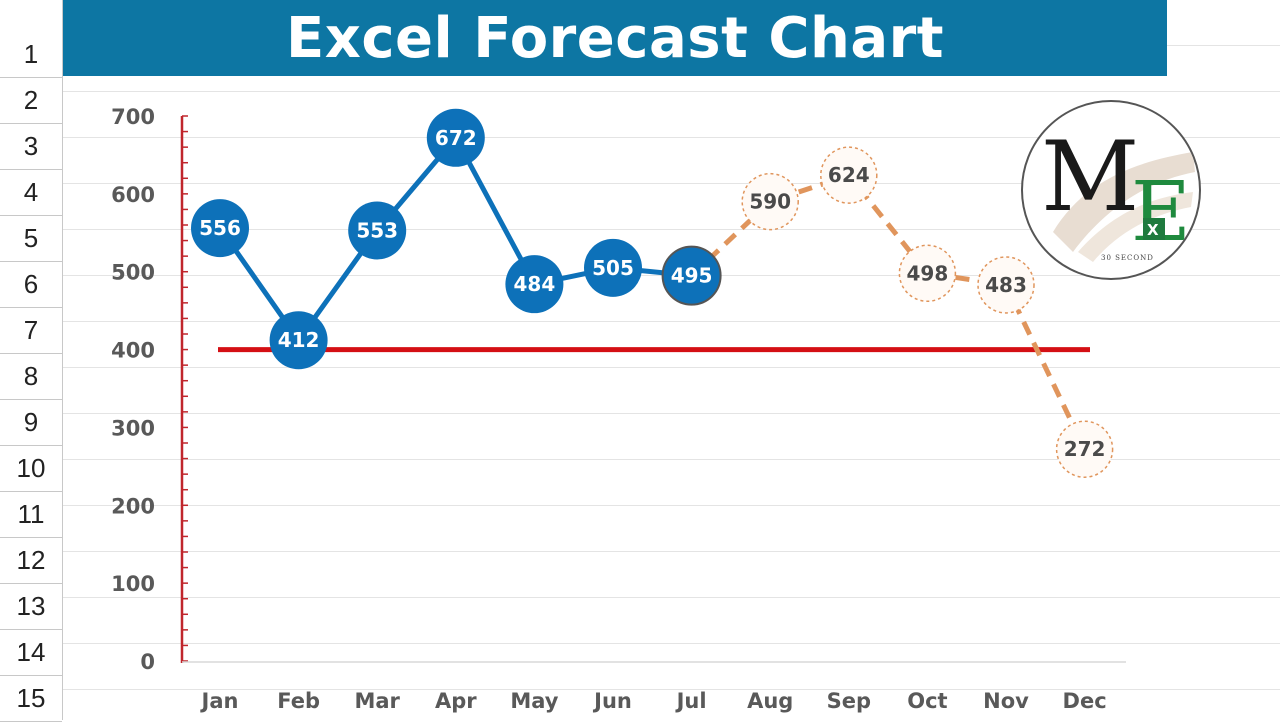 This screenshot has width=1280, height=722. Describe the element at coordinates (31, 423) in the screenshot. I see `row-header-9: 9` at that location.